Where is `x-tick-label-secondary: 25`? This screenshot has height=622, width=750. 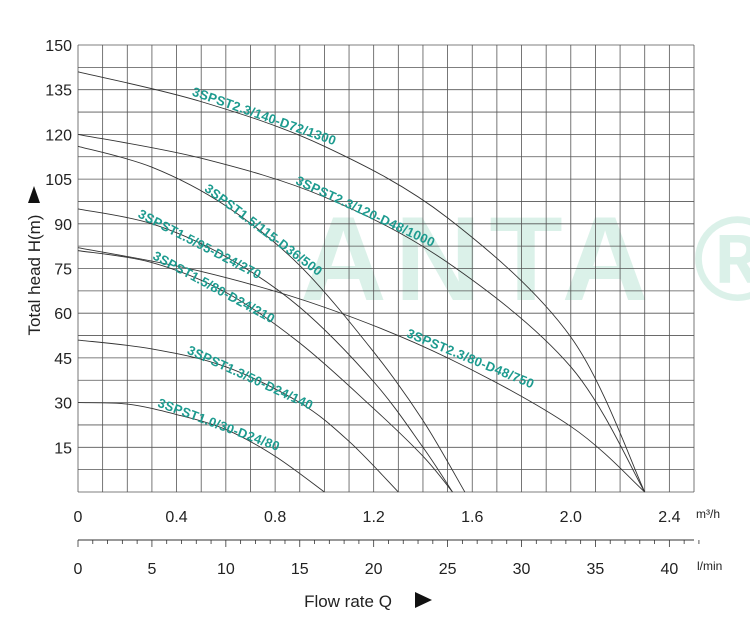
x-tick-label-secondary: 25 is located at coordinates (448, 569).